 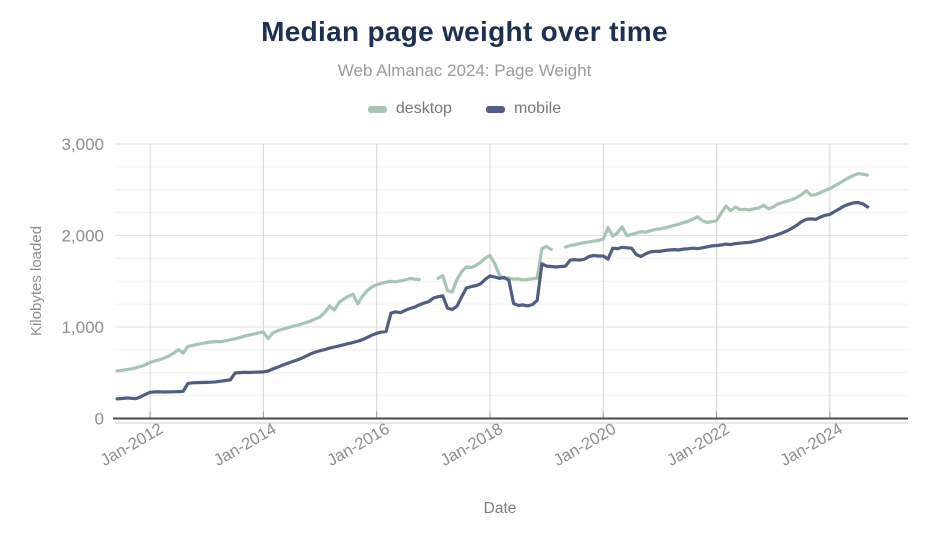 What do you see at coordinates (82, 327) in the screenshot?
I see `y-tick-label: 1,000` at bounding box center [82, 327].